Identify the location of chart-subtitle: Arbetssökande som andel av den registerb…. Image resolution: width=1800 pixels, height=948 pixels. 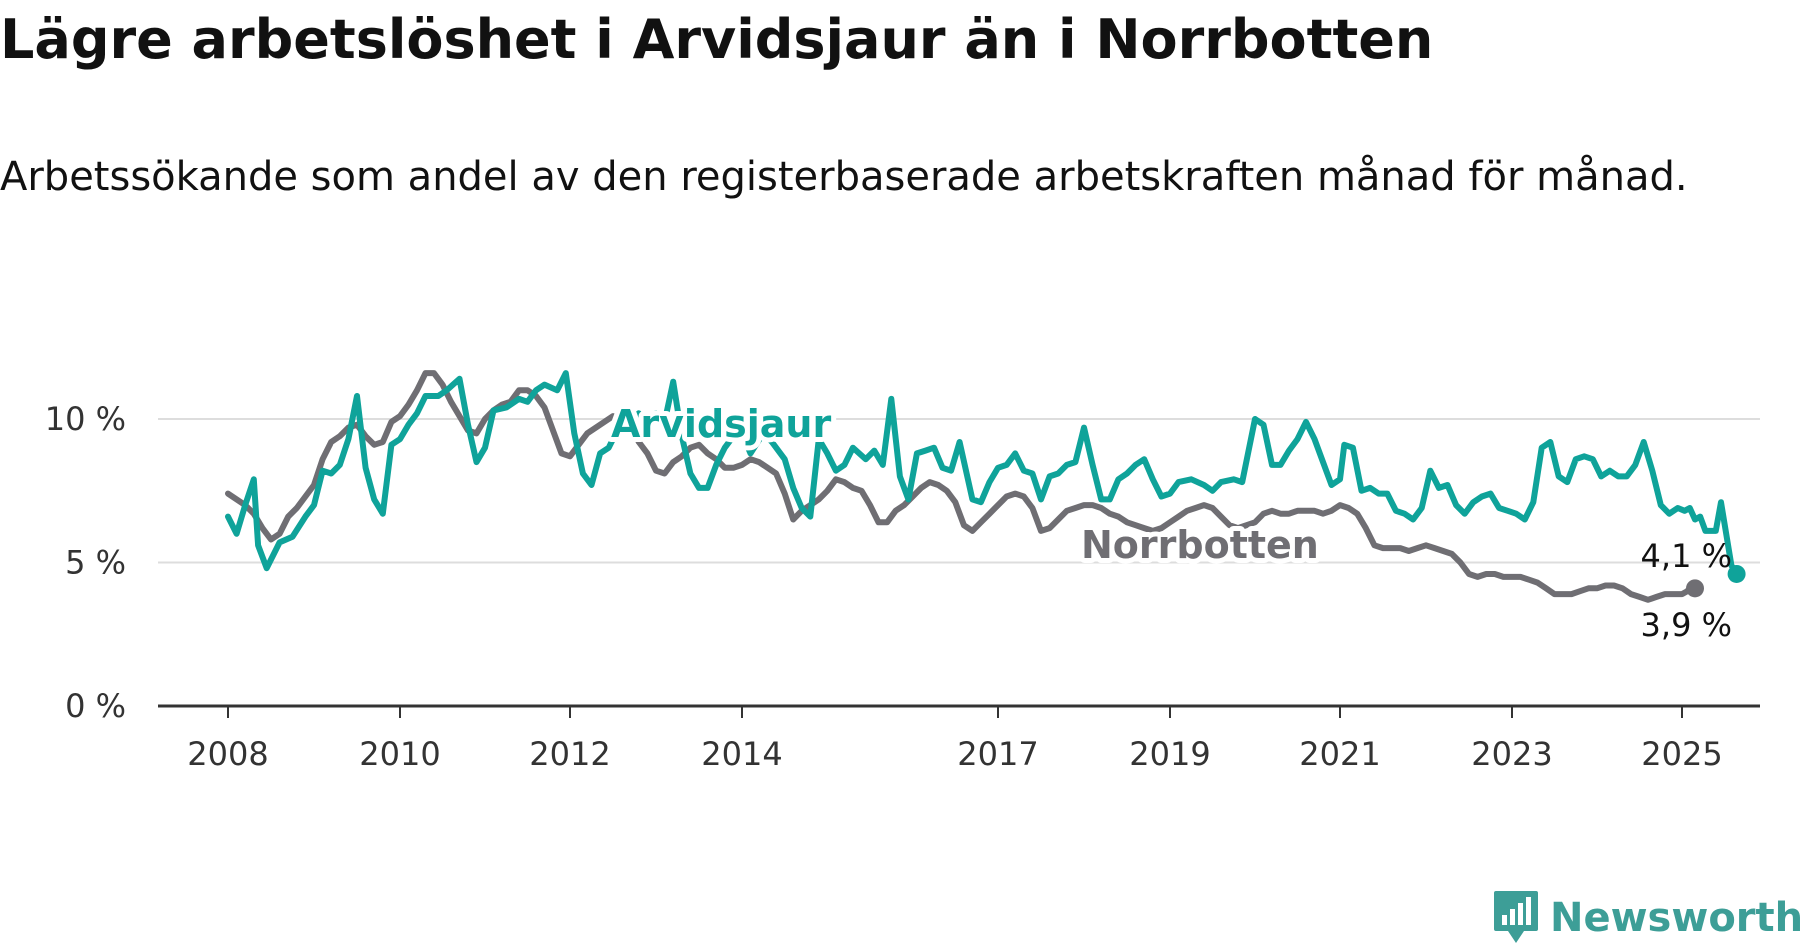
(844, 177).